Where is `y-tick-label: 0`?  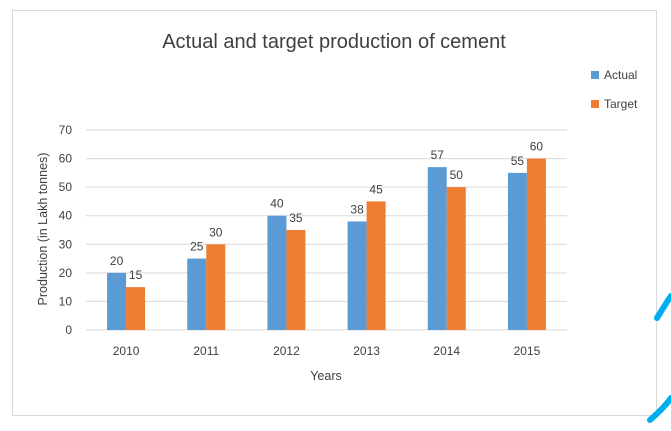
y-tick-label: 0 is located at coordinates (68, 330).